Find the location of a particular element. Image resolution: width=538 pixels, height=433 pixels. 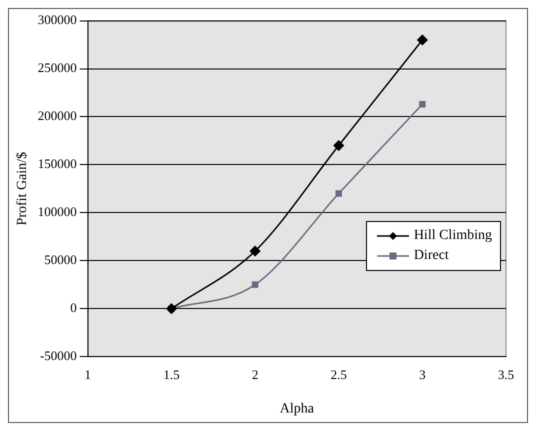

y-tick-label: -50000 is located at coordinates (58, 356).